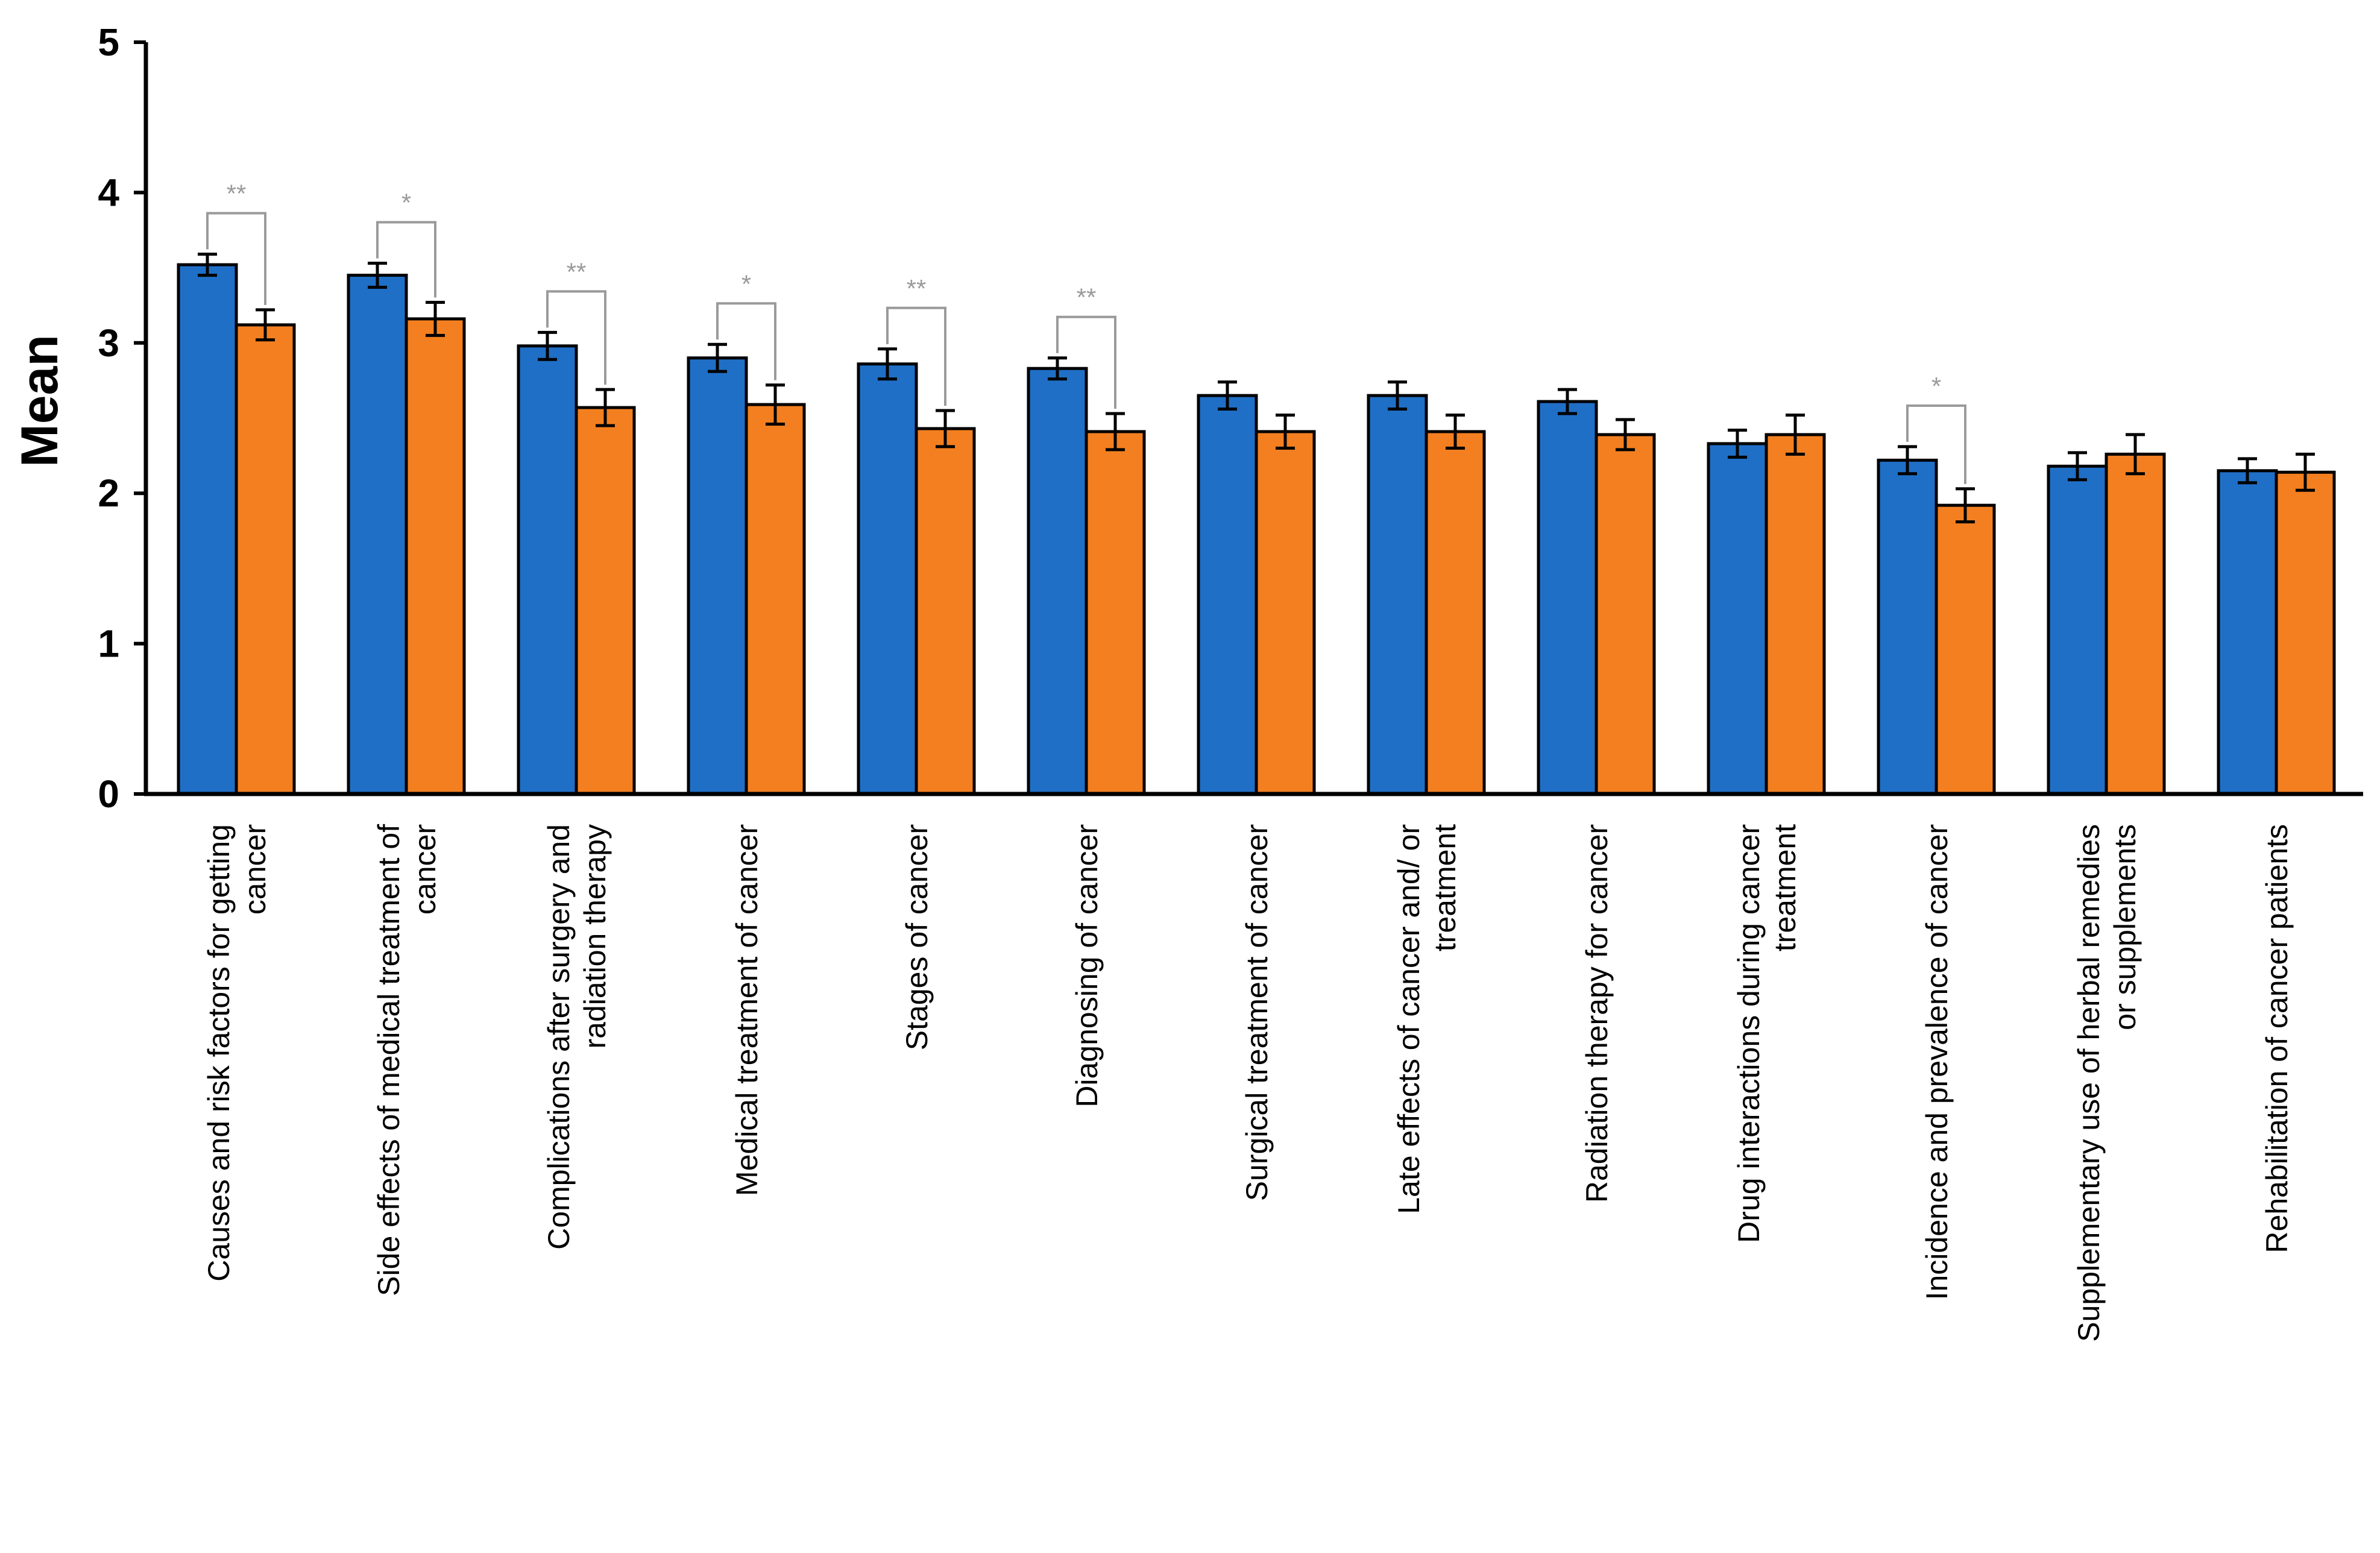 Image resolution: width=2380 pixels, height=1553 pixels. What do you see at coordinates (1409, 1019) in the screenshot?
I see `category-label-line: Late effects of cancer and/ or` at bounding box center [1409, 1019].